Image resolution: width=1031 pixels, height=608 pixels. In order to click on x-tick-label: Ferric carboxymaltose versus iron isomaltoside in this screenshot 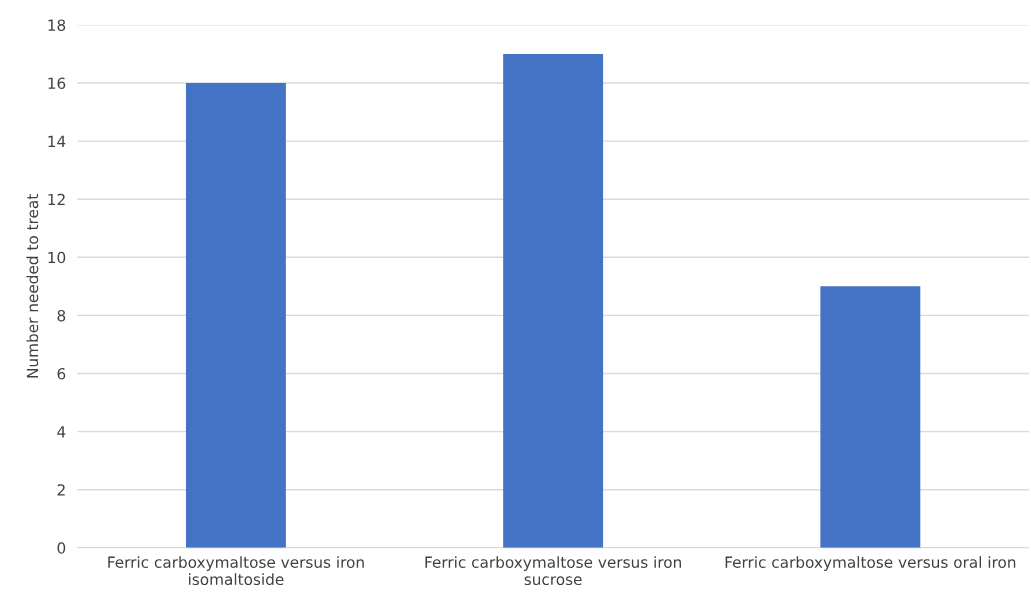, I will do `click(236, 571)`.